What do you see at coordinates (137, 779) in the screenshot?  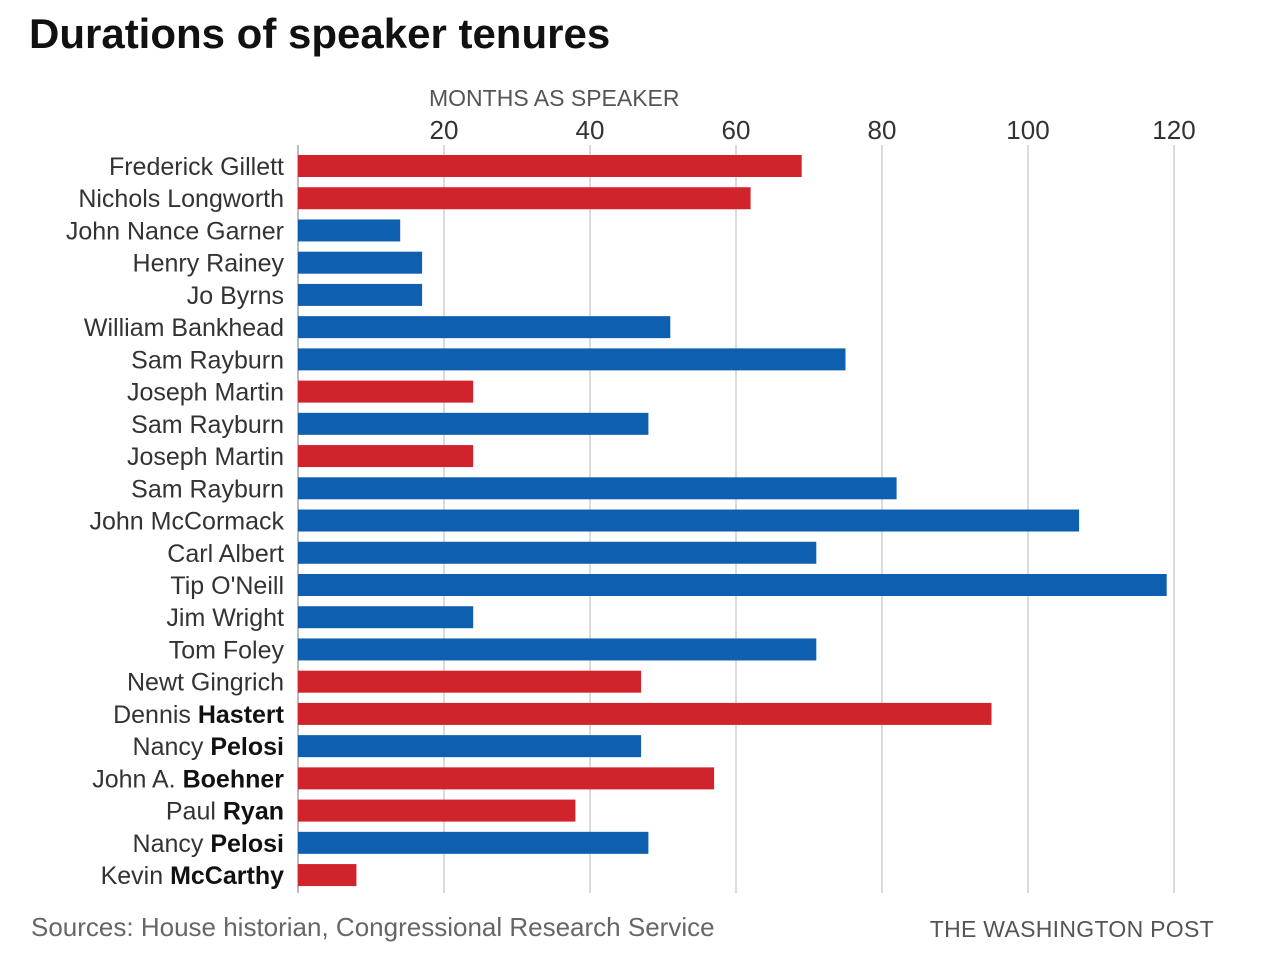 I see `category-label-first: John A.` at bounding box center [137, 779].